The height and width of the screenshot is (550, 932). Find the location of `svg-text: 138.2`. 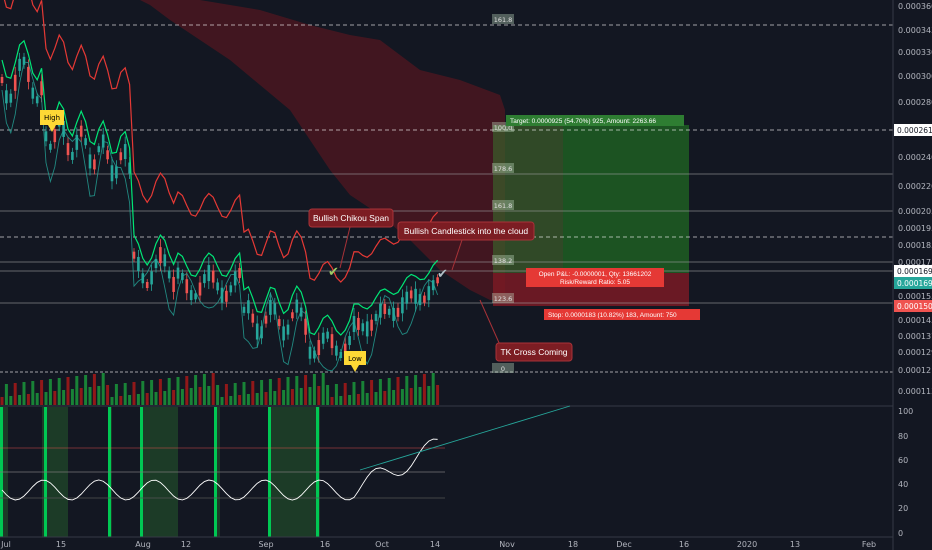

svg-text: 138.2 is located at coordinates (503, 261).